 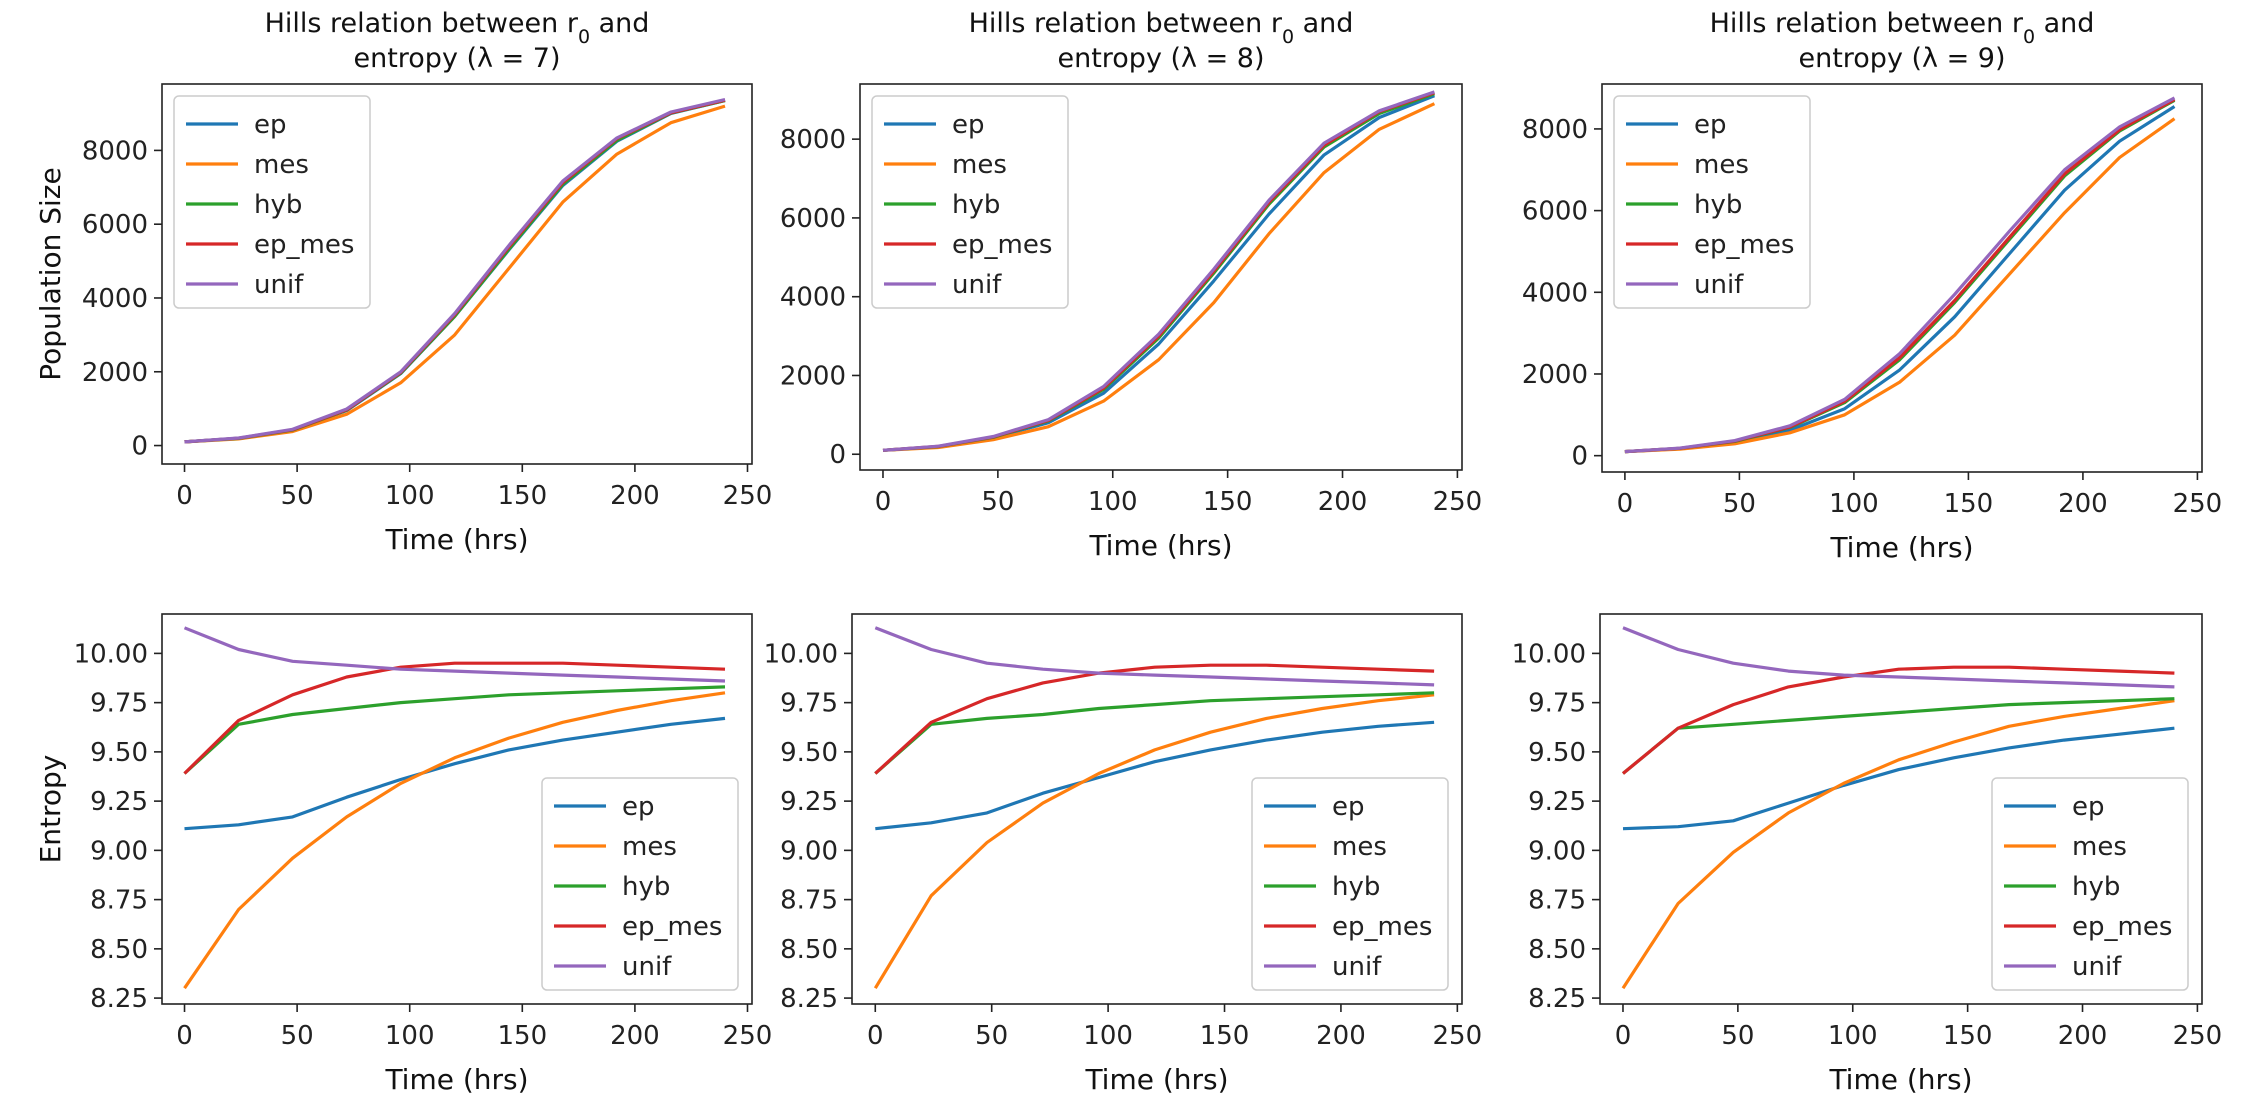 What do you see at coordinates (1557, 901) in the screenshot?
I see `y-tick-label: 8.75` at bounding box center [1557, 901].